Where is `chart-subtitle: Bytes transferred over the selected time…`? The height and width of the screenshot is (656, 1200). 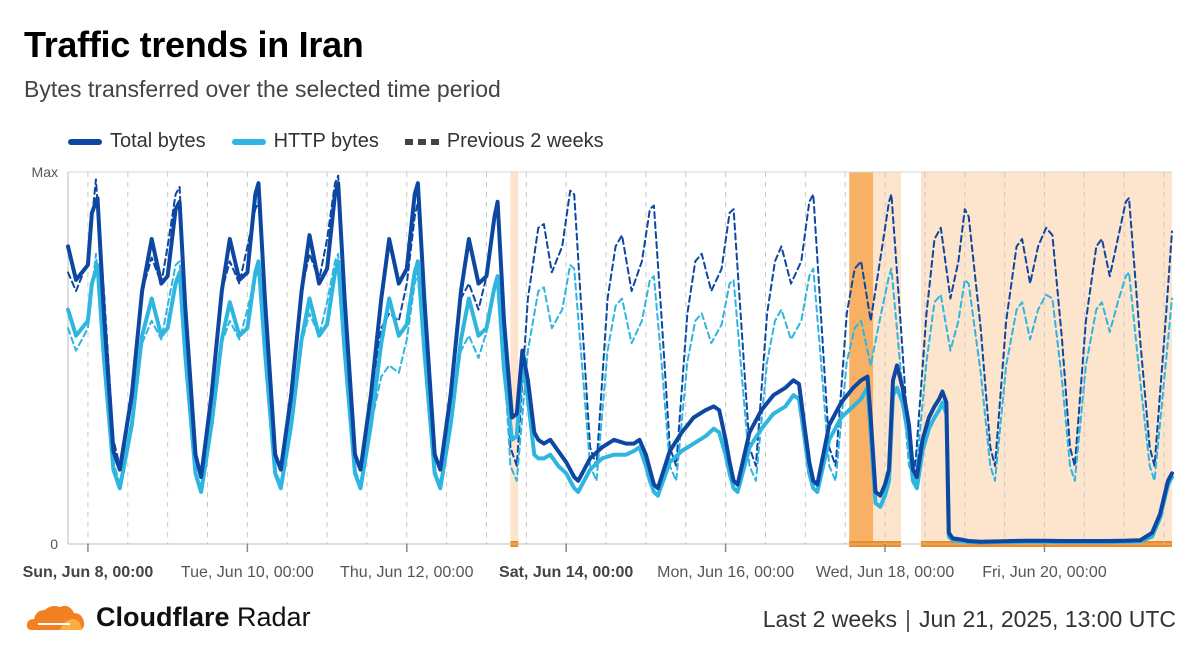
chart-subtitle: Bytes transferred over the selected time… is located at coordinates (262, 89).